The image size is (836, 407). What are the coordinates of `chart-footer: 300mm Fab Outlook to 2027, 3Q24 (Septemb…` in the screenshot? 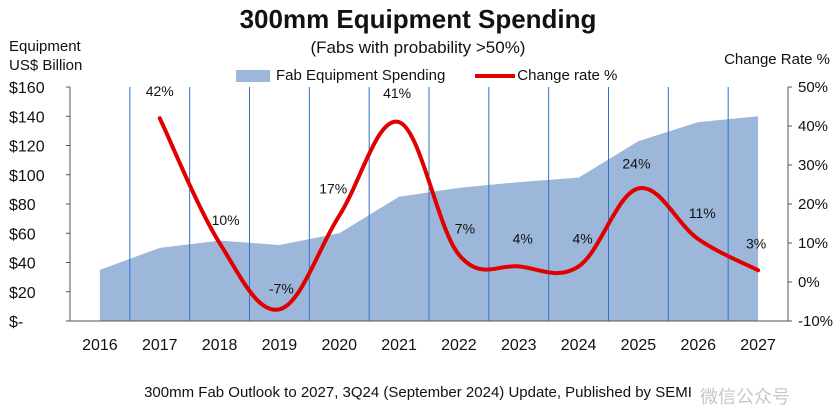 It's located at (418, 392).